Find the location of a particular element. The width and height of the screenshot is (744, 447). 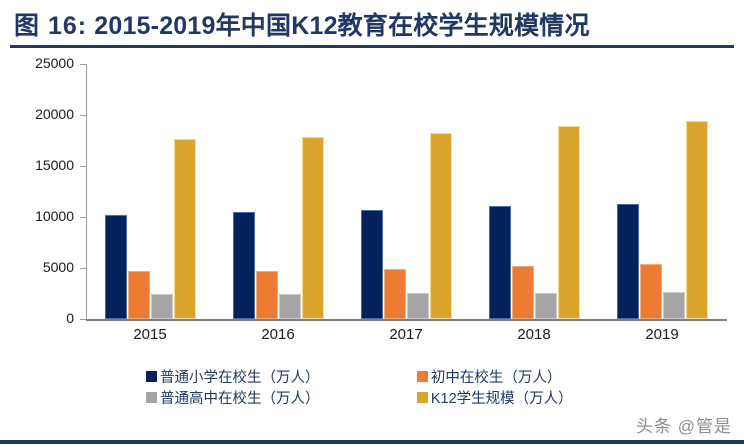

page-title: 图 16: 2015-2019年中国K12教育在校学生规模情况 is located at coordinates (302, 24).